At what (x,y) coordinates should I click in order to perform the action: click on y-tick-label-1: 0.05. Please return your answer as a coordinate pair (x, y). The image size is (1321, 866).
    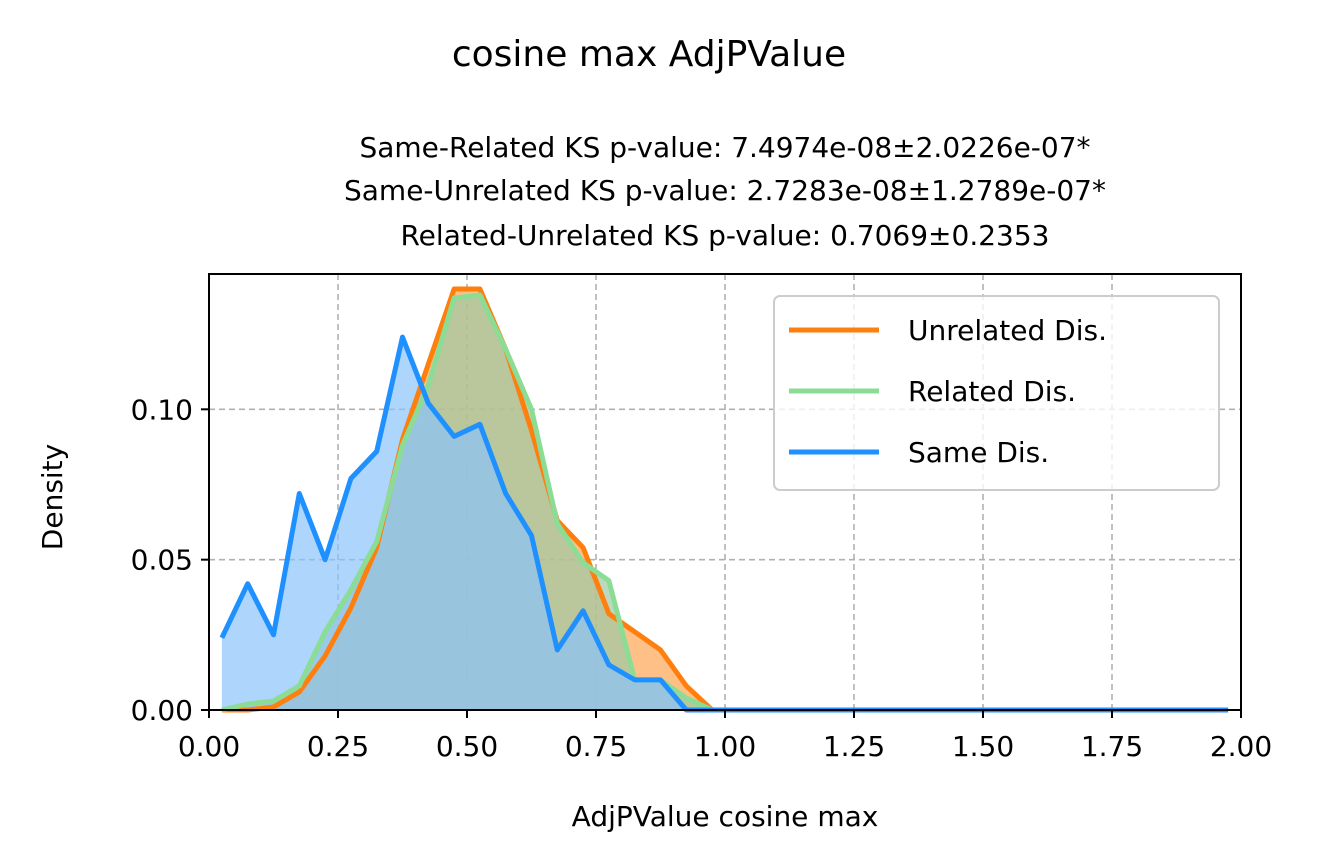
    Looking at the image, I should click on (162, 560).